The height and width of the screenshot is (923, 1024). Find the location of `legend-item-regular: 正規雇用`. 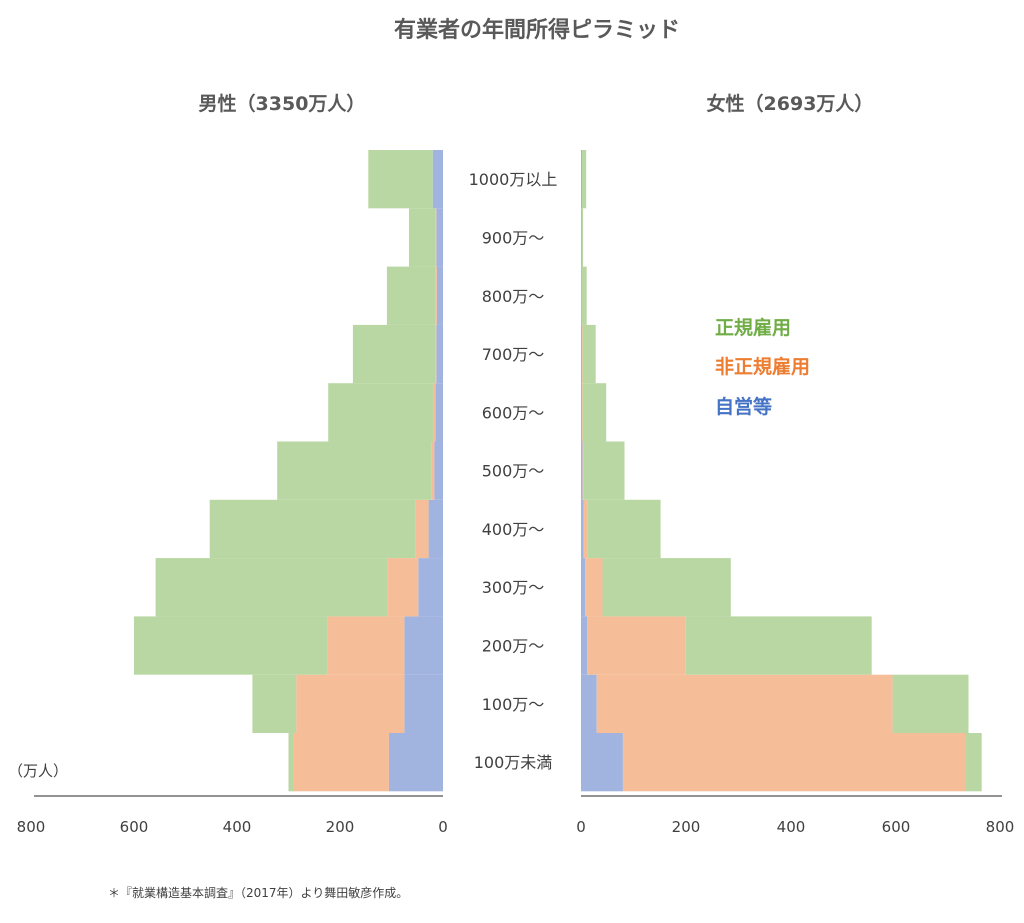

legend-item-regular: 正規雇用 is located at coordinates (753, 327).